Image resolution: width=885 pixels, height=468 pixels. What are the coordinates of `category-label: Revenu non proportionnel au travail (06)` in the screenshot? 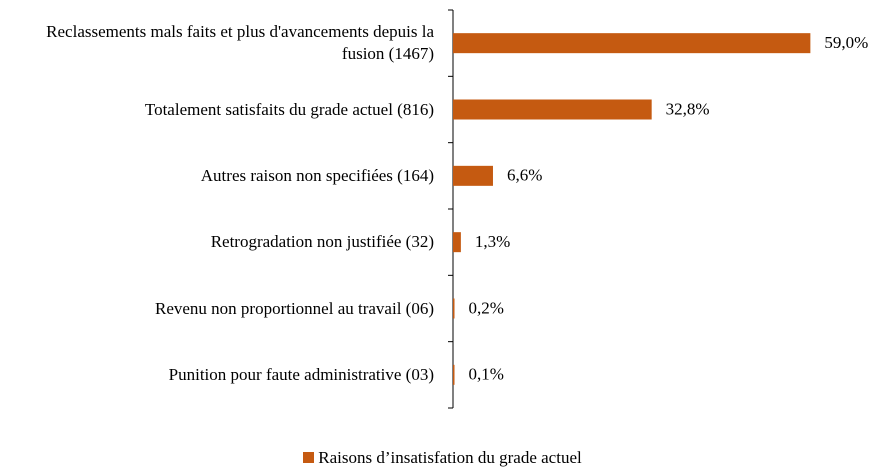 It's located at (294, 308).